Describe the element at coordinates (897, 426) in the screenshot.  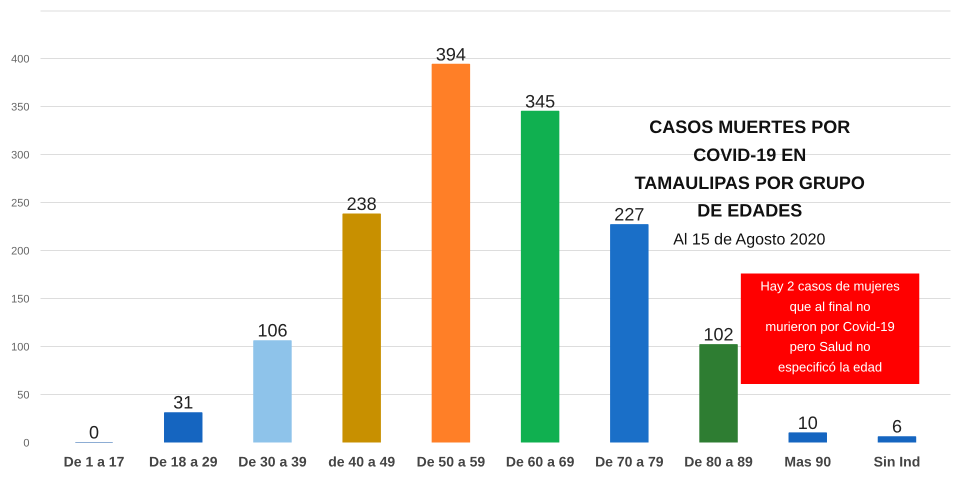
I see `data-label: 6` at that location.